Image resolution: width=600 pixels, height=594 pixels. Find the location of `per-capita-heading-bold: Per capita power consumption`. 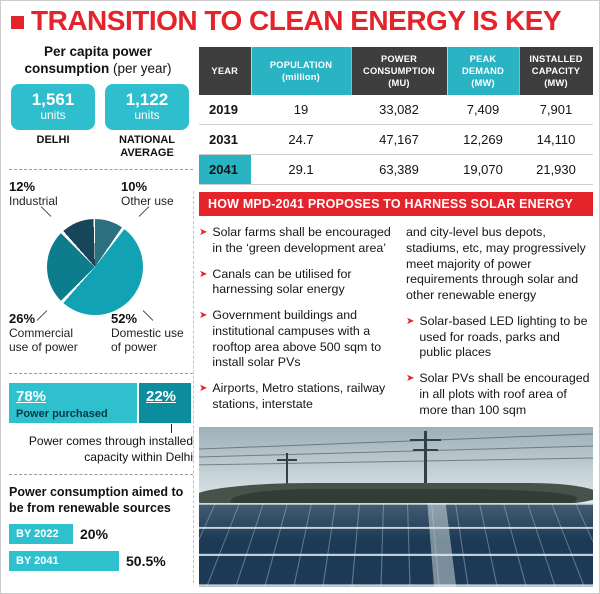

per-capita-heading-bold: Per capita power consumption is located at coordinates (88, 60).